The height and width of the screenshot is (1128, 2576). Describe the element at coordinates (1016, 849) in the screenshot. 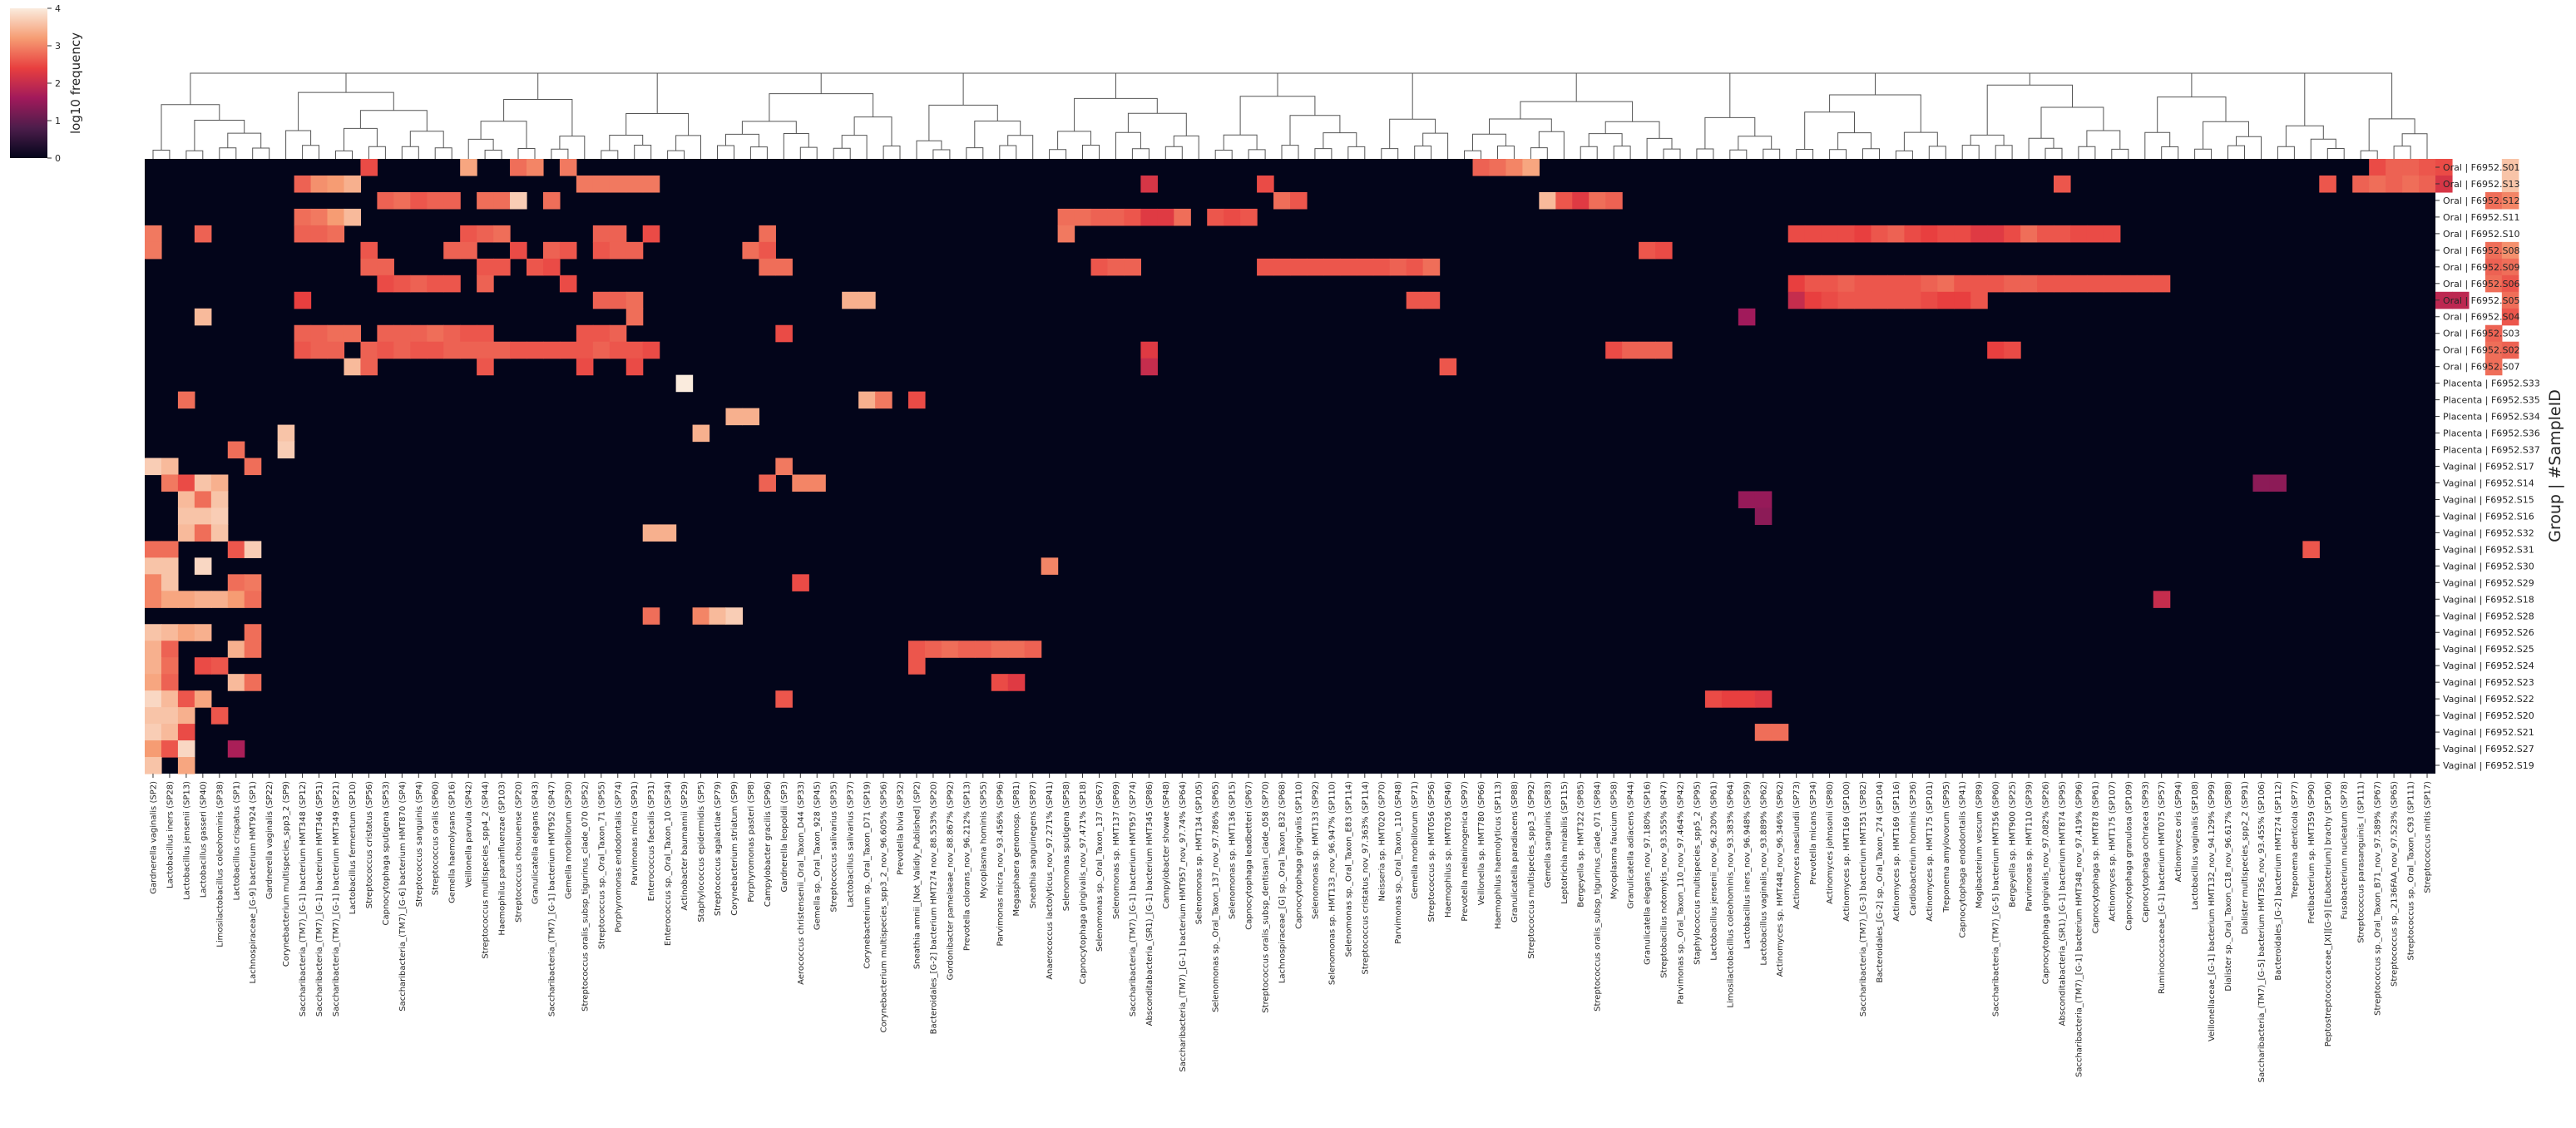

I see `column-label: Megasphaera genomosp. (SP81)` at that location.